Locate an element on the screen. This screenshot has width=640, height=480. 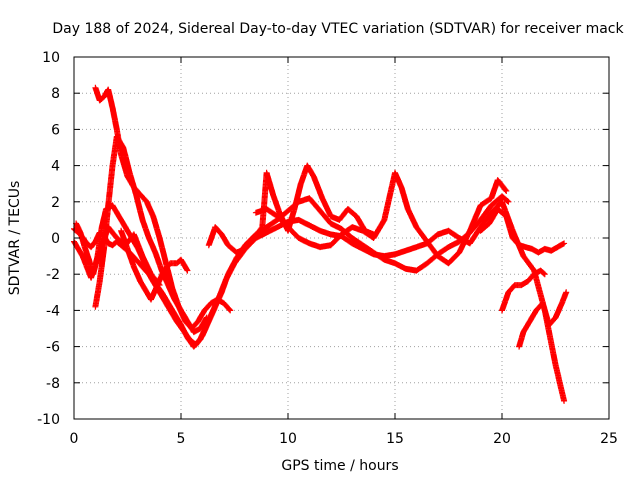
x-tick-label: 0 is located at coordinates (74, 439).